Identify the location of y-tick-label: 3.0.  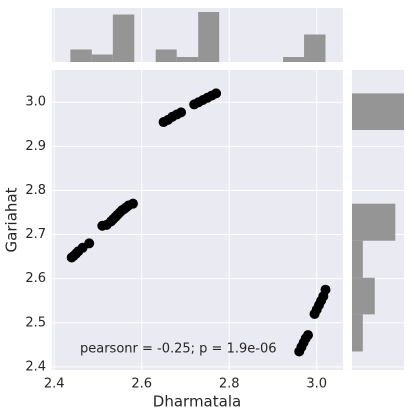
(35, 102).